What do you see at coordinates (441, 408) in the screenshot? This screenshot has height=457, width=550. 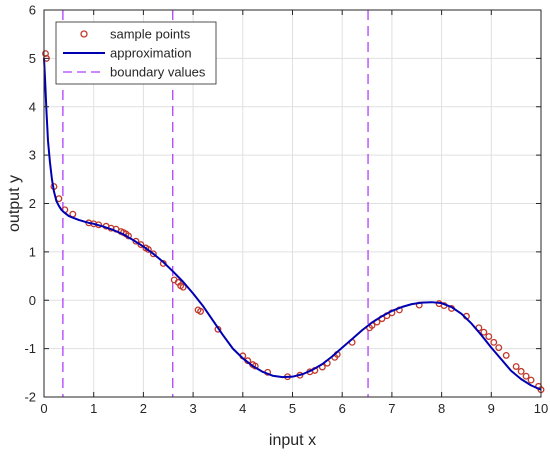 I see `x-tick-label: 8` at bounding box center [441, 408].